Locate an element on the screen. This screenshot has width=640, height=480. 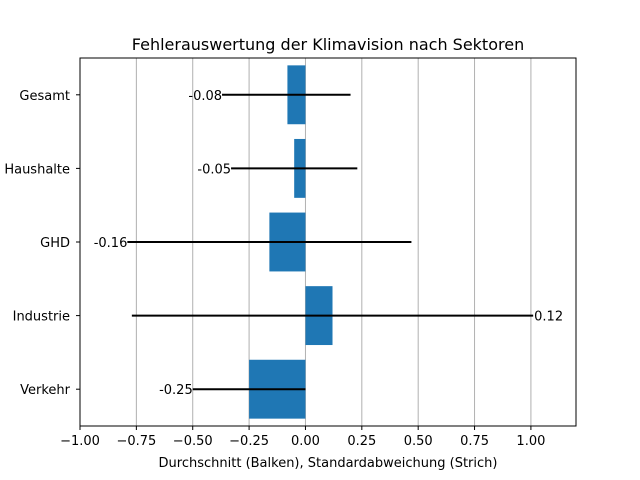
x-axis-ticks: −1.00 −0.75 −0.50 −0.25 0.00 0.25 0.50 0.75 1.00 is located at coordinates (302, 437).